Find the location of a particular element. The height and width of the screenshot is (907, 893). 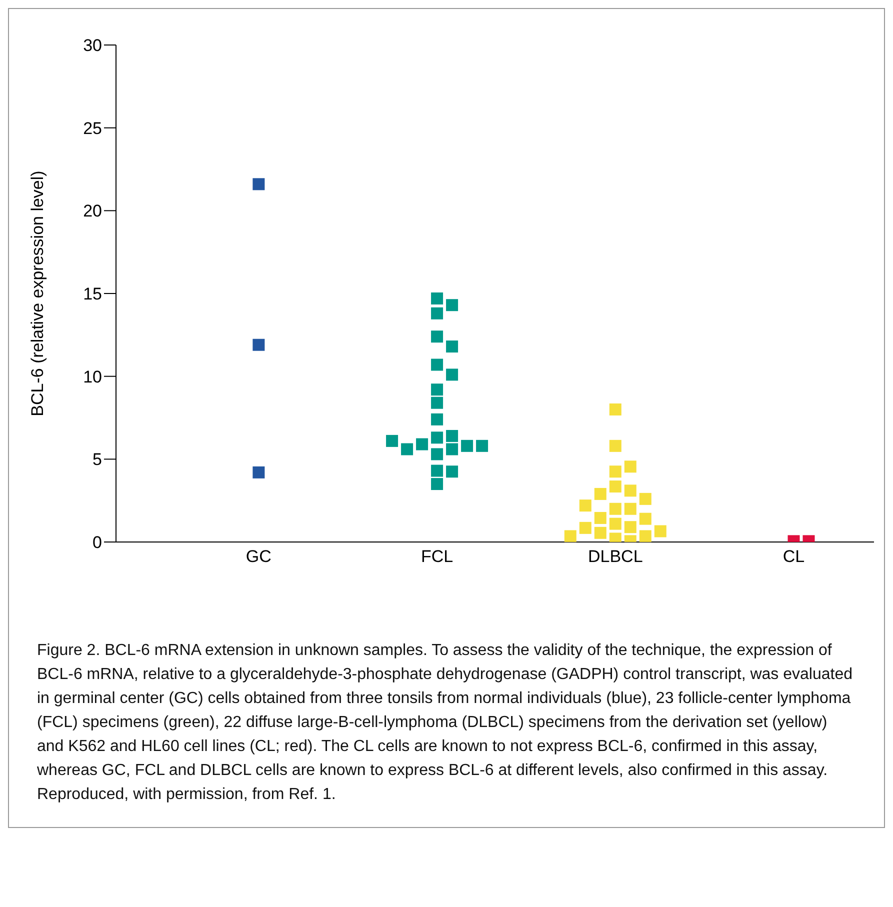

y-tick-label: 25 is located at coordinates (92, 128).